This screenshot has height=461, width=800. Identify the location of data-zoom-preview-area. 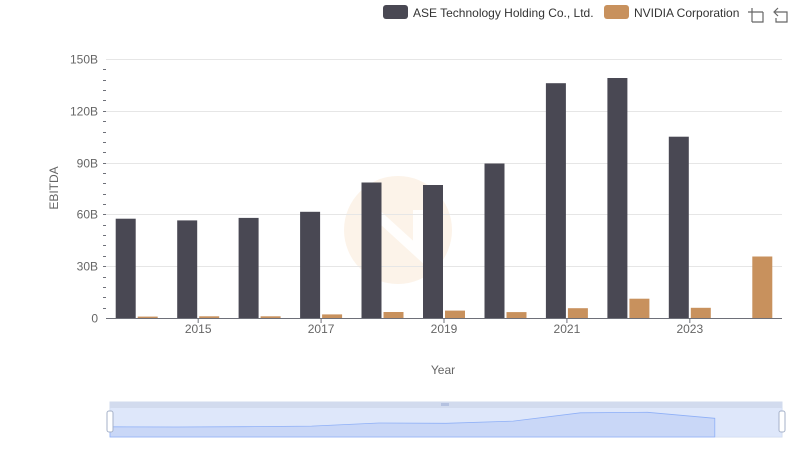
(412, 424).